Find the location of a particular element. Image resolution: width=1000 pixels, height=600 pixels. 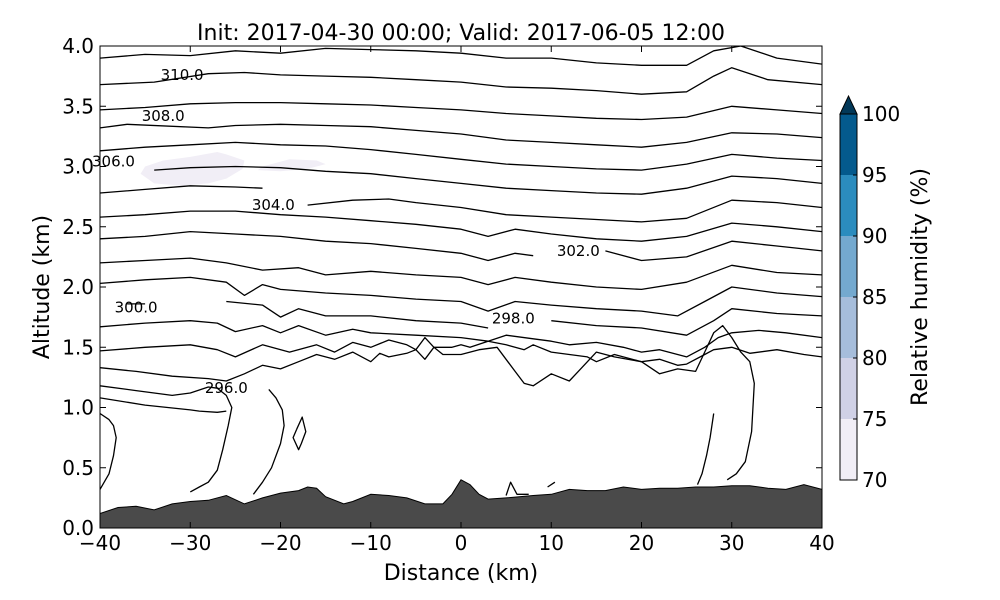

y-tick-label: 2.5 is located at coordinates (78, 227).